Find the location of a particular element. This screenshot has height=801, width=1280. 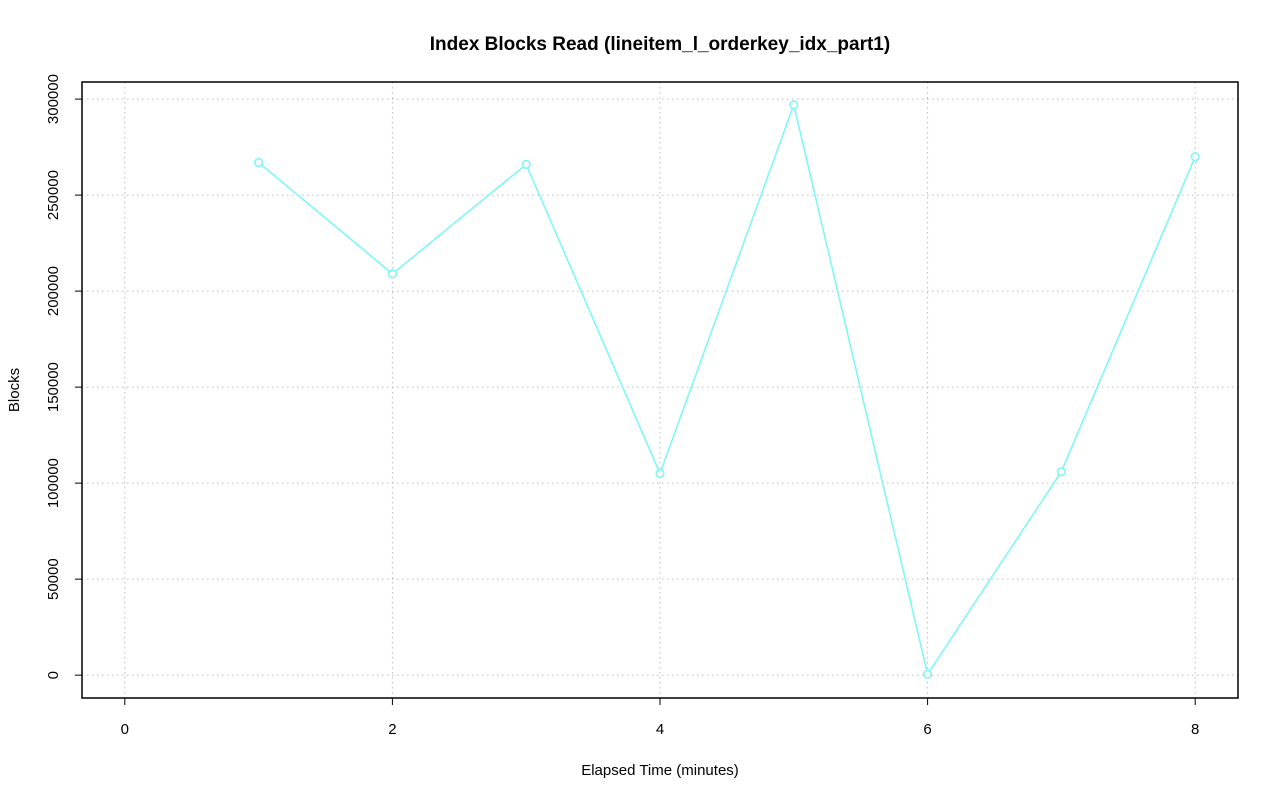

y-tick-label: 0 is located at coordinates (53, 675).